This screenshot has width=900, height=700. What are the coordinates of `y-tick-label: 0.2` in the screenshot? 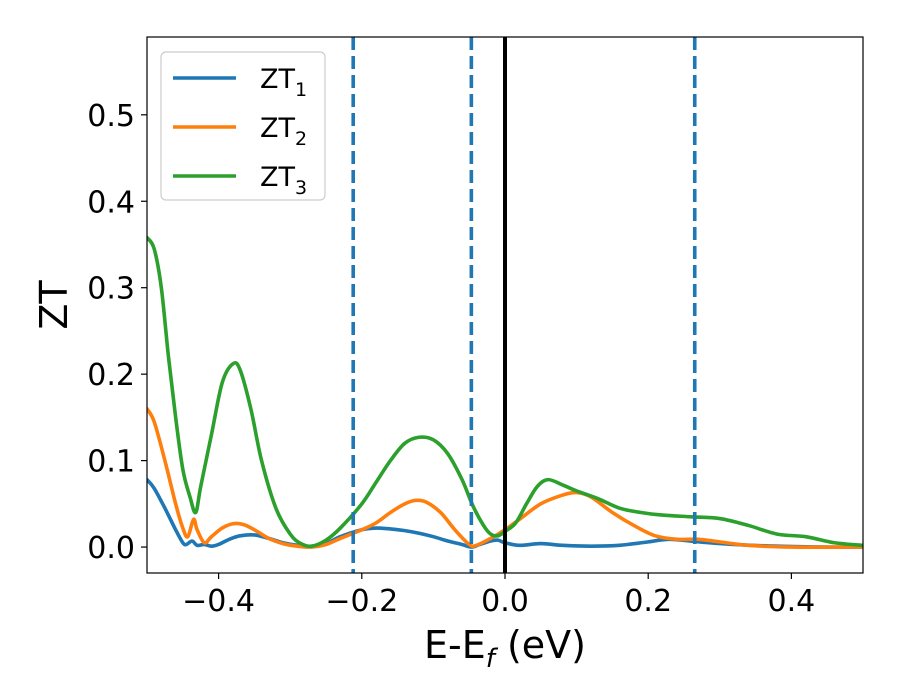 It's located at (111, 375).